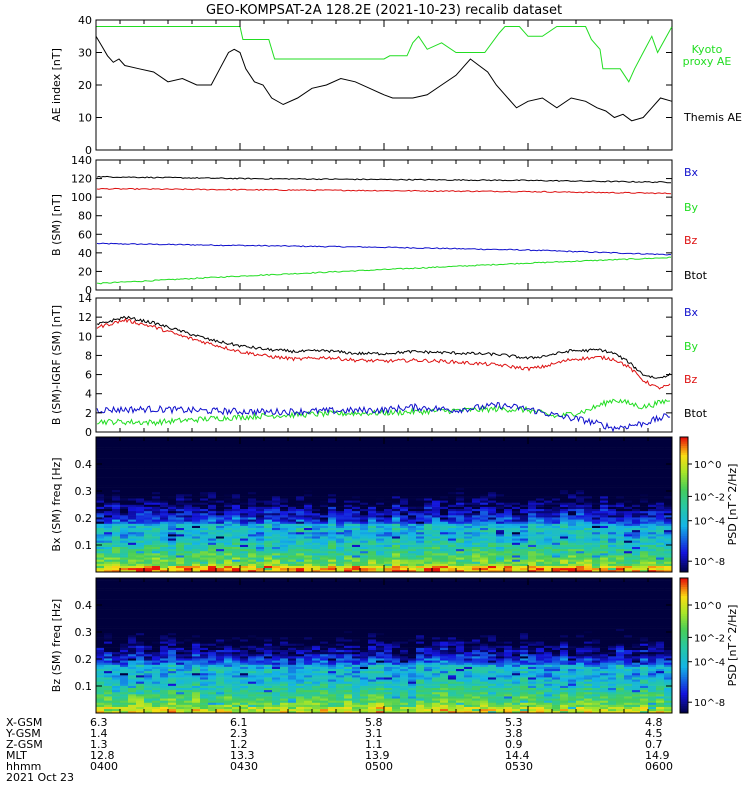 The height and width of the screenshot is (800, 750). What do you see at coordinates (85, 336) in the screenshot?
I see `y-tick-label: 10` at bounding box center [85, 336].